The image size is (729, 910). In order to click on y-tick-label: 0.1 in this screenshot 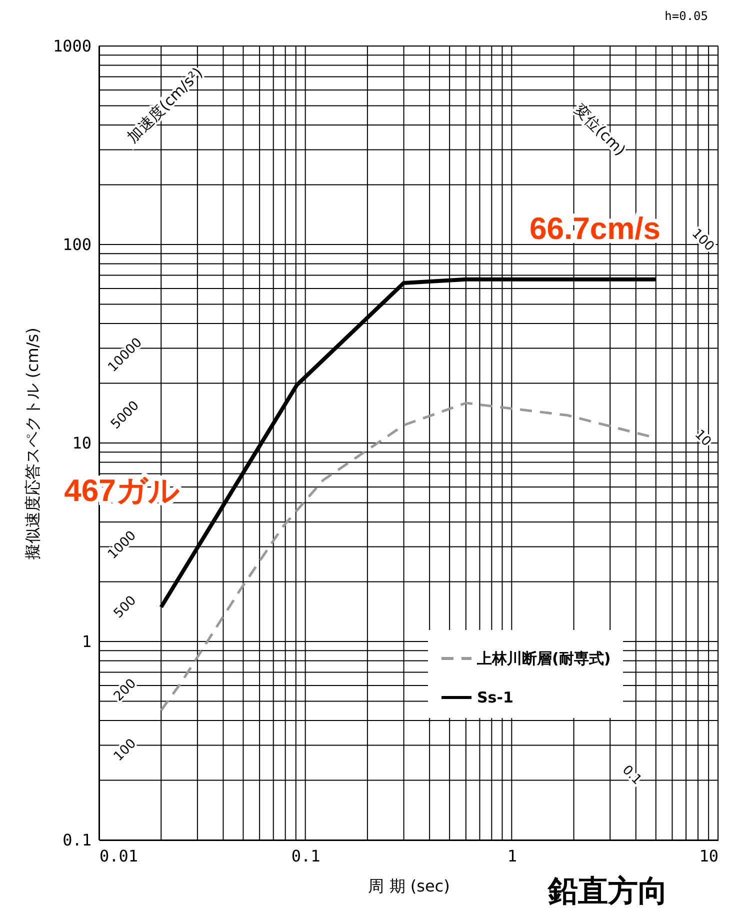, I will do `click(77, 840)`.